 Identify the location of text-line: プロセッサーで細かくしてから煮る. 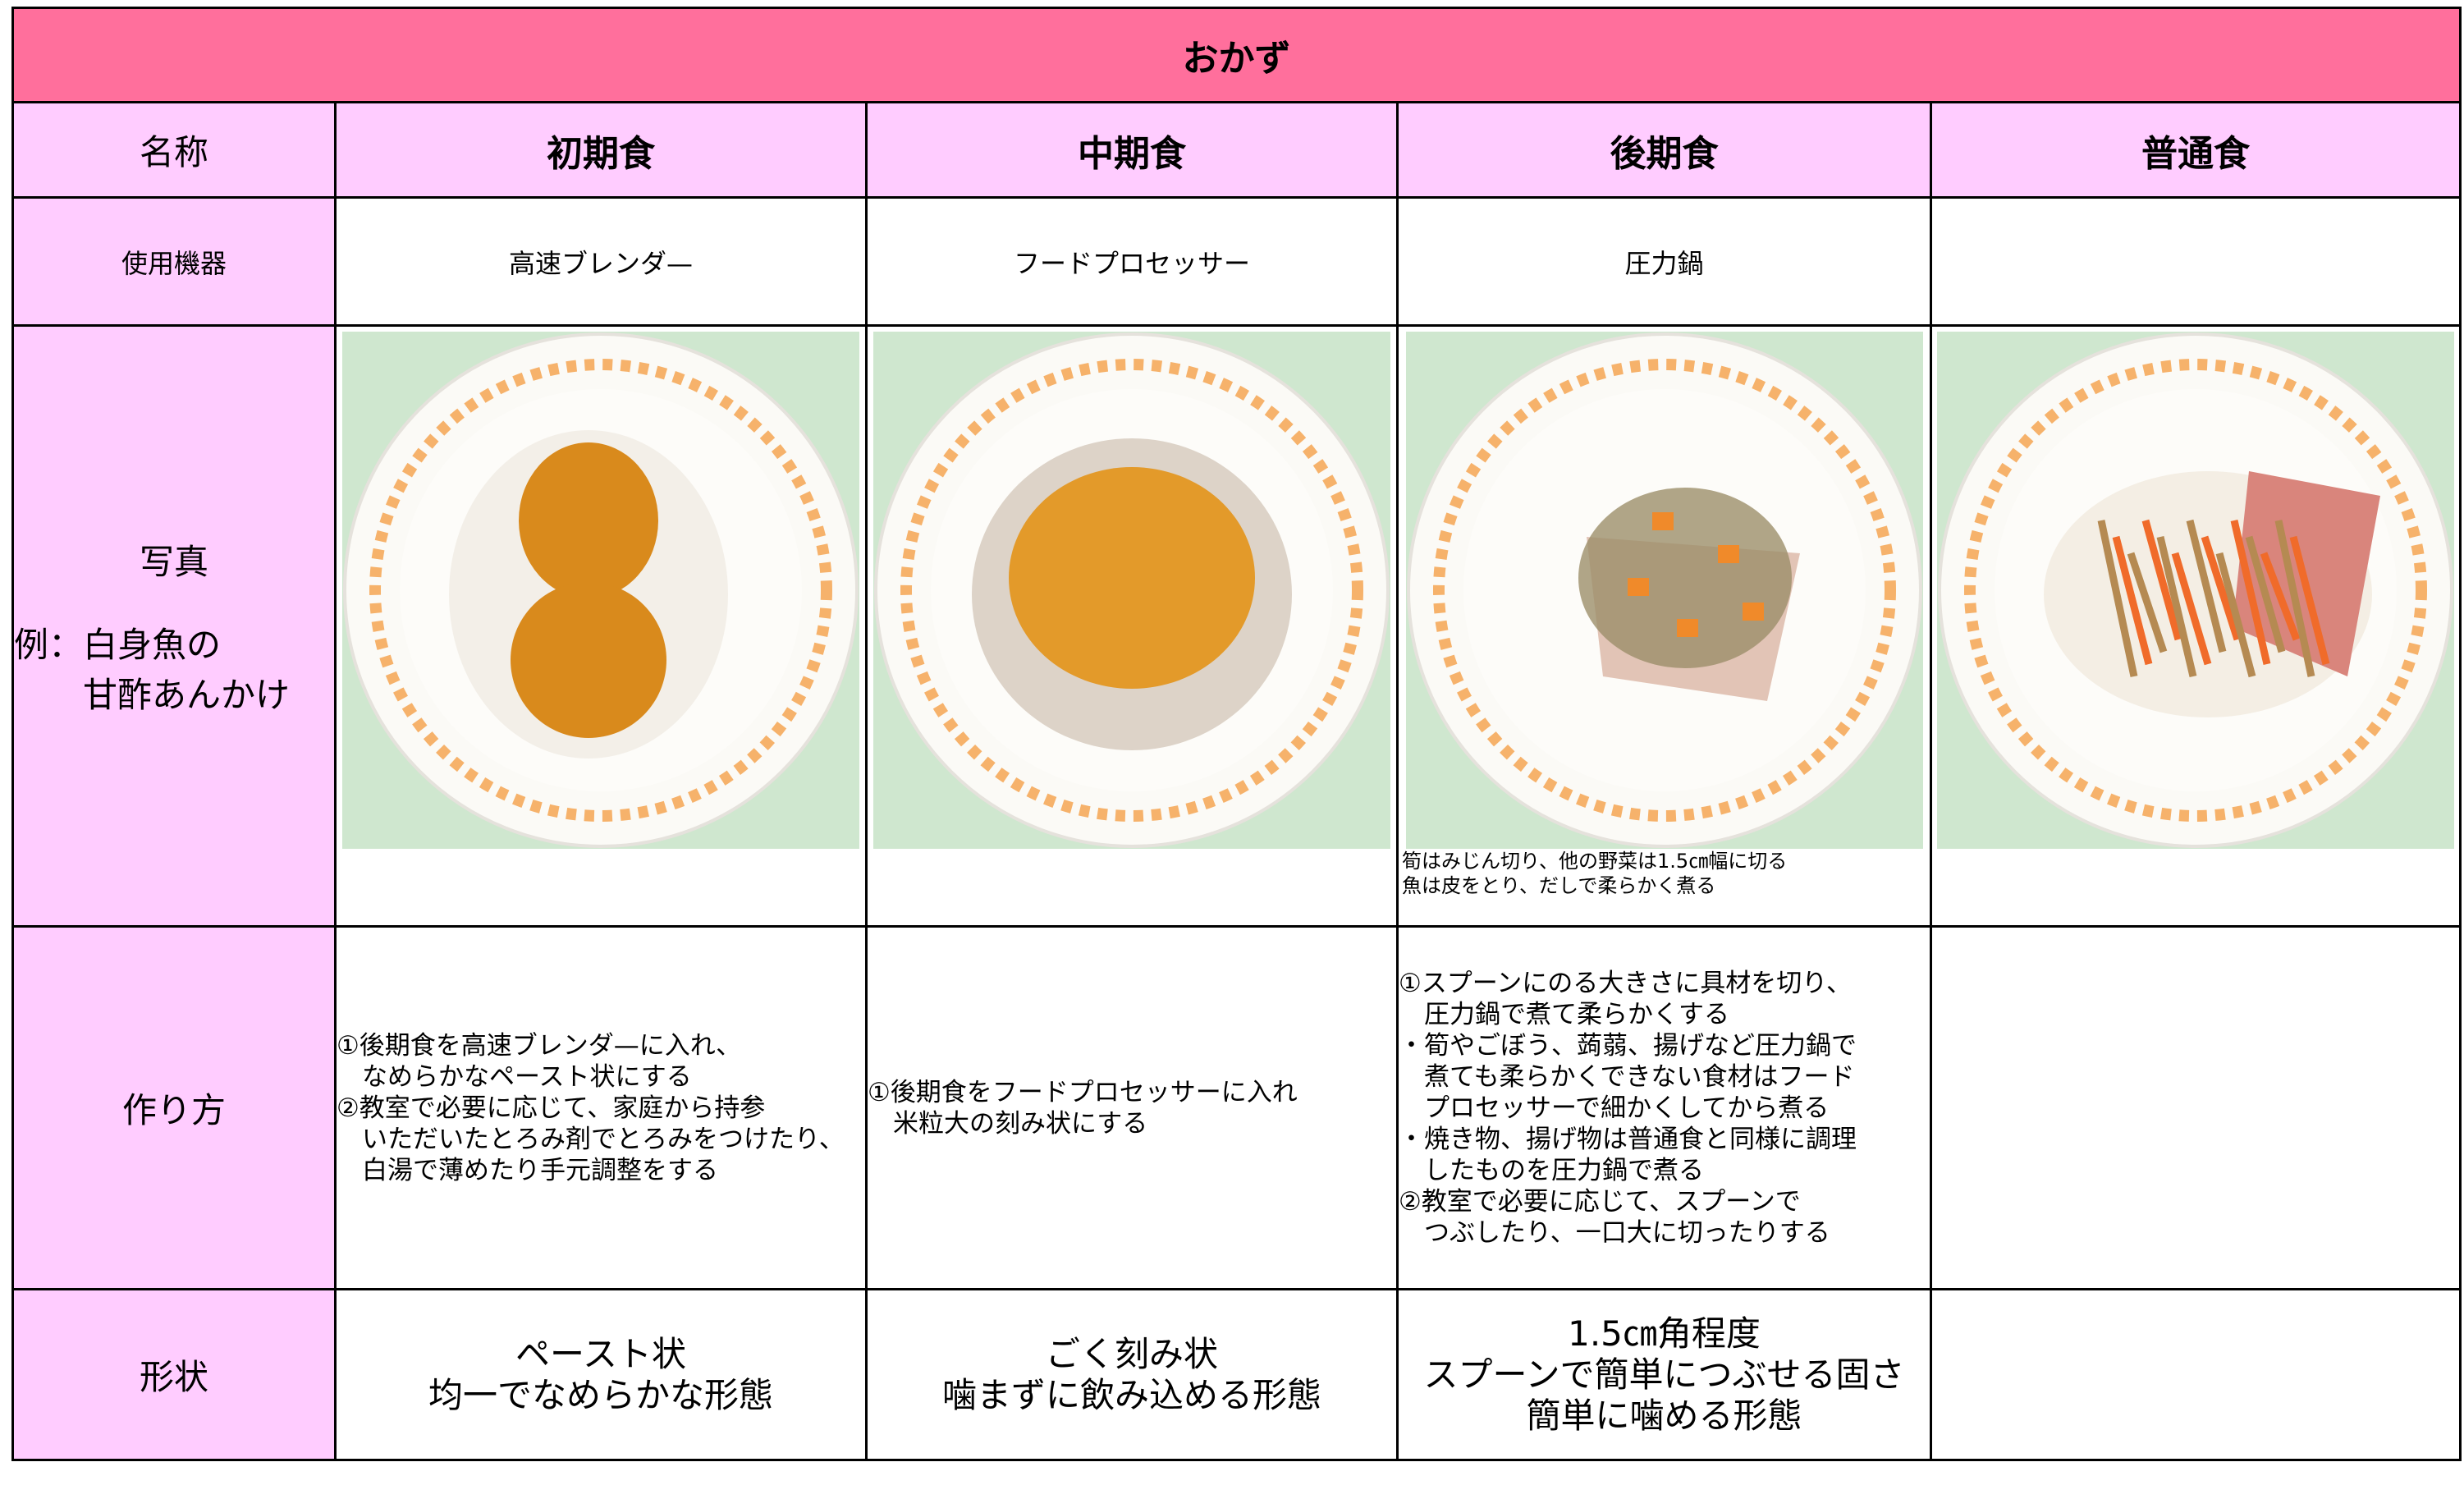
(1615, 1108).